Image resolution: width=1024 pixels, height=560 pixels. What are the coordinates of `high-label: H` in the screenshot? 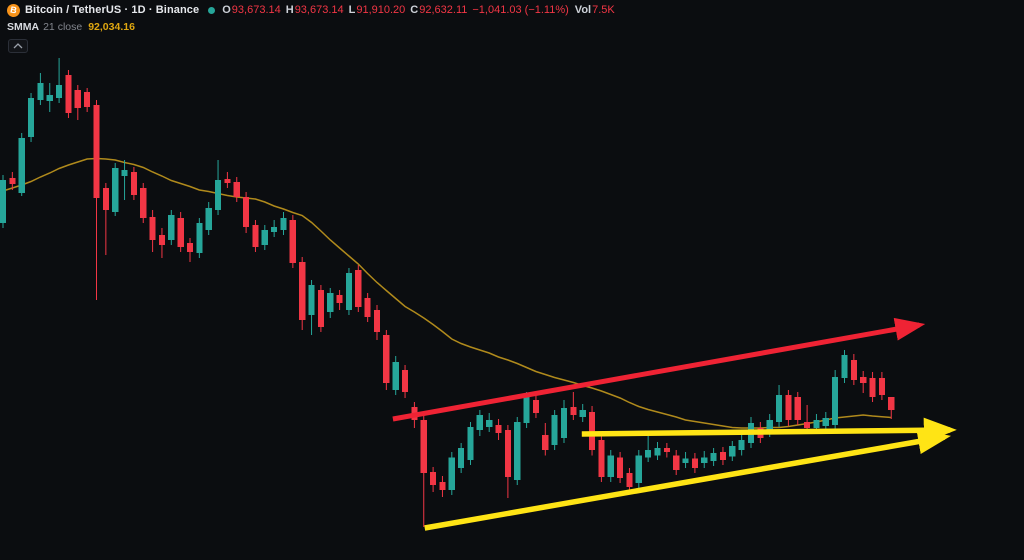 It's located at (289, 10).